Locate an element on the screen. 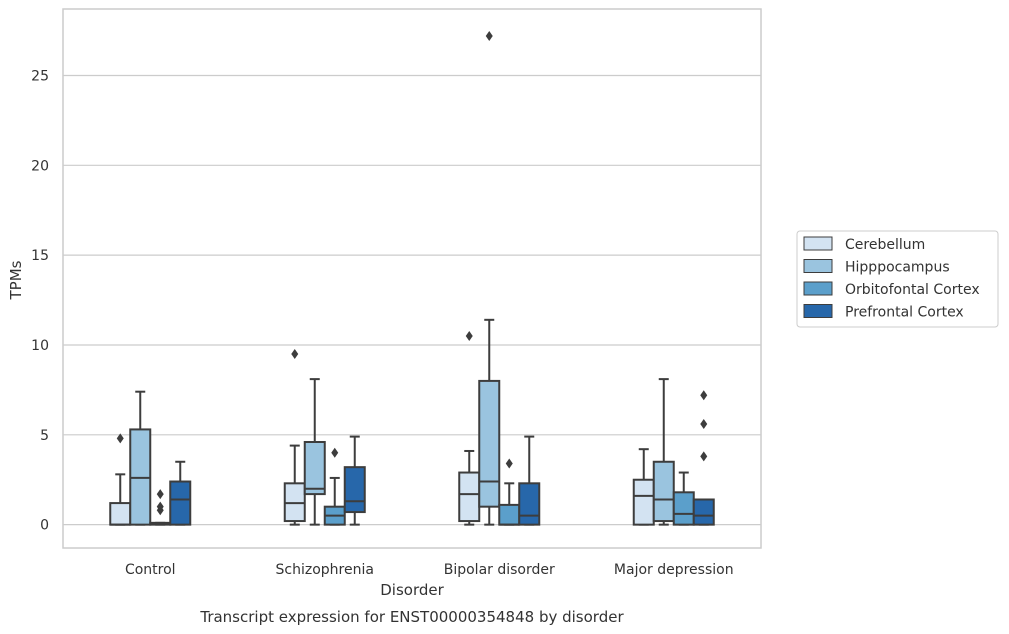  legend-label: Orbitofontal Cortex is located at coordinates (912, 290).